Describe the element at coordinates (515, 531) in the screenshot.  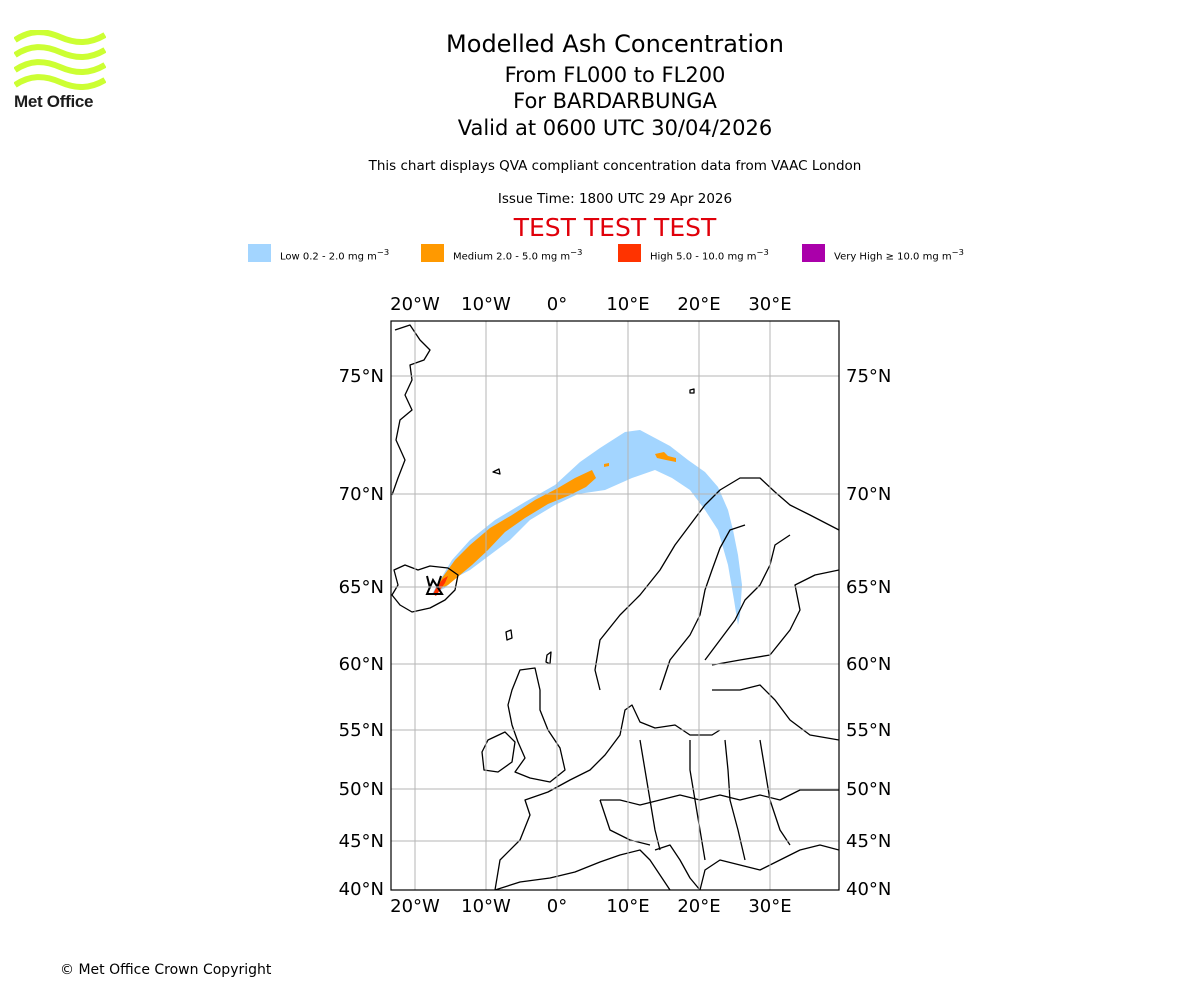
I see `ash-medium-region` at that location.